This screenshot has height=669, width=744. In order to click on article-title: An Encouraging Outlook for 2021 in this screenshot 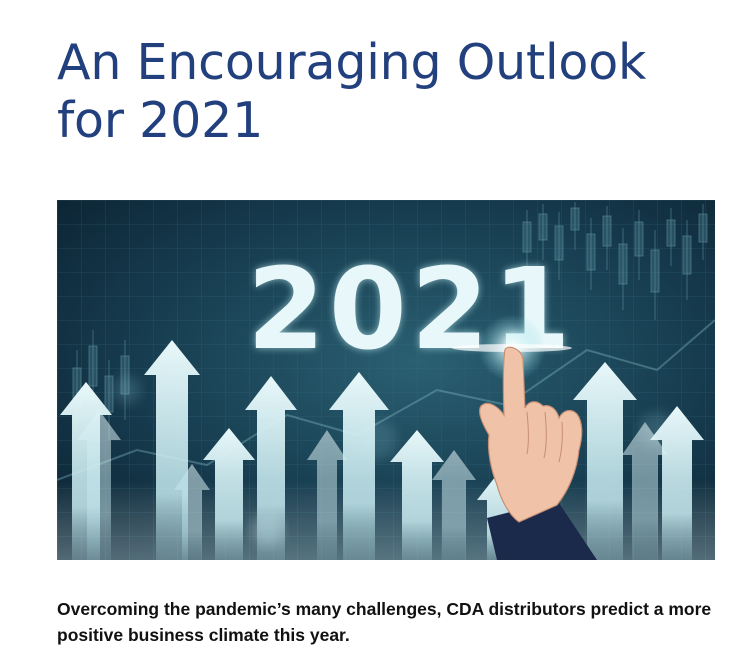, I will do `click(352, 91)`.